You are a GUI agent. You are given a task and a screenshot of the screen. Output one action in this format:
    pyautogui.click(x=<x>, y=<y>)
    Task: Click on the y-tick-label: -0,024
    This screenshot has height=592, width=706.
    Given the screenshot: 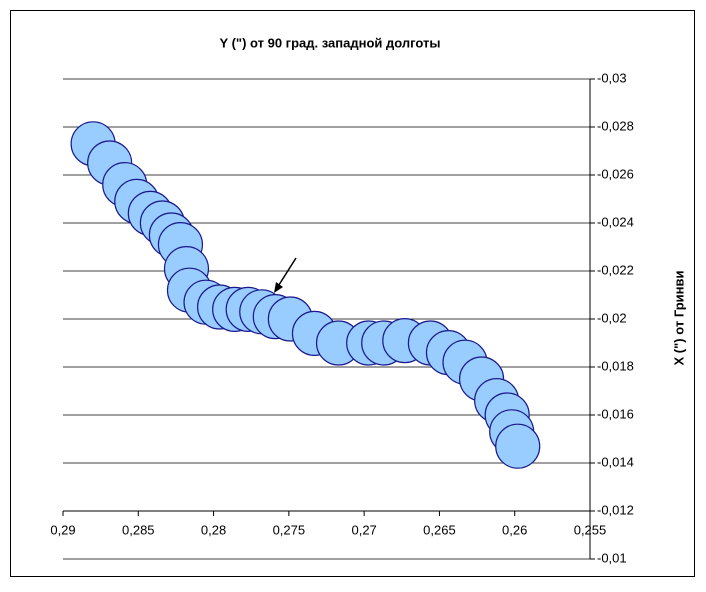 What is the action you would take?
    pyautogui.click(x=615, y=221)
    